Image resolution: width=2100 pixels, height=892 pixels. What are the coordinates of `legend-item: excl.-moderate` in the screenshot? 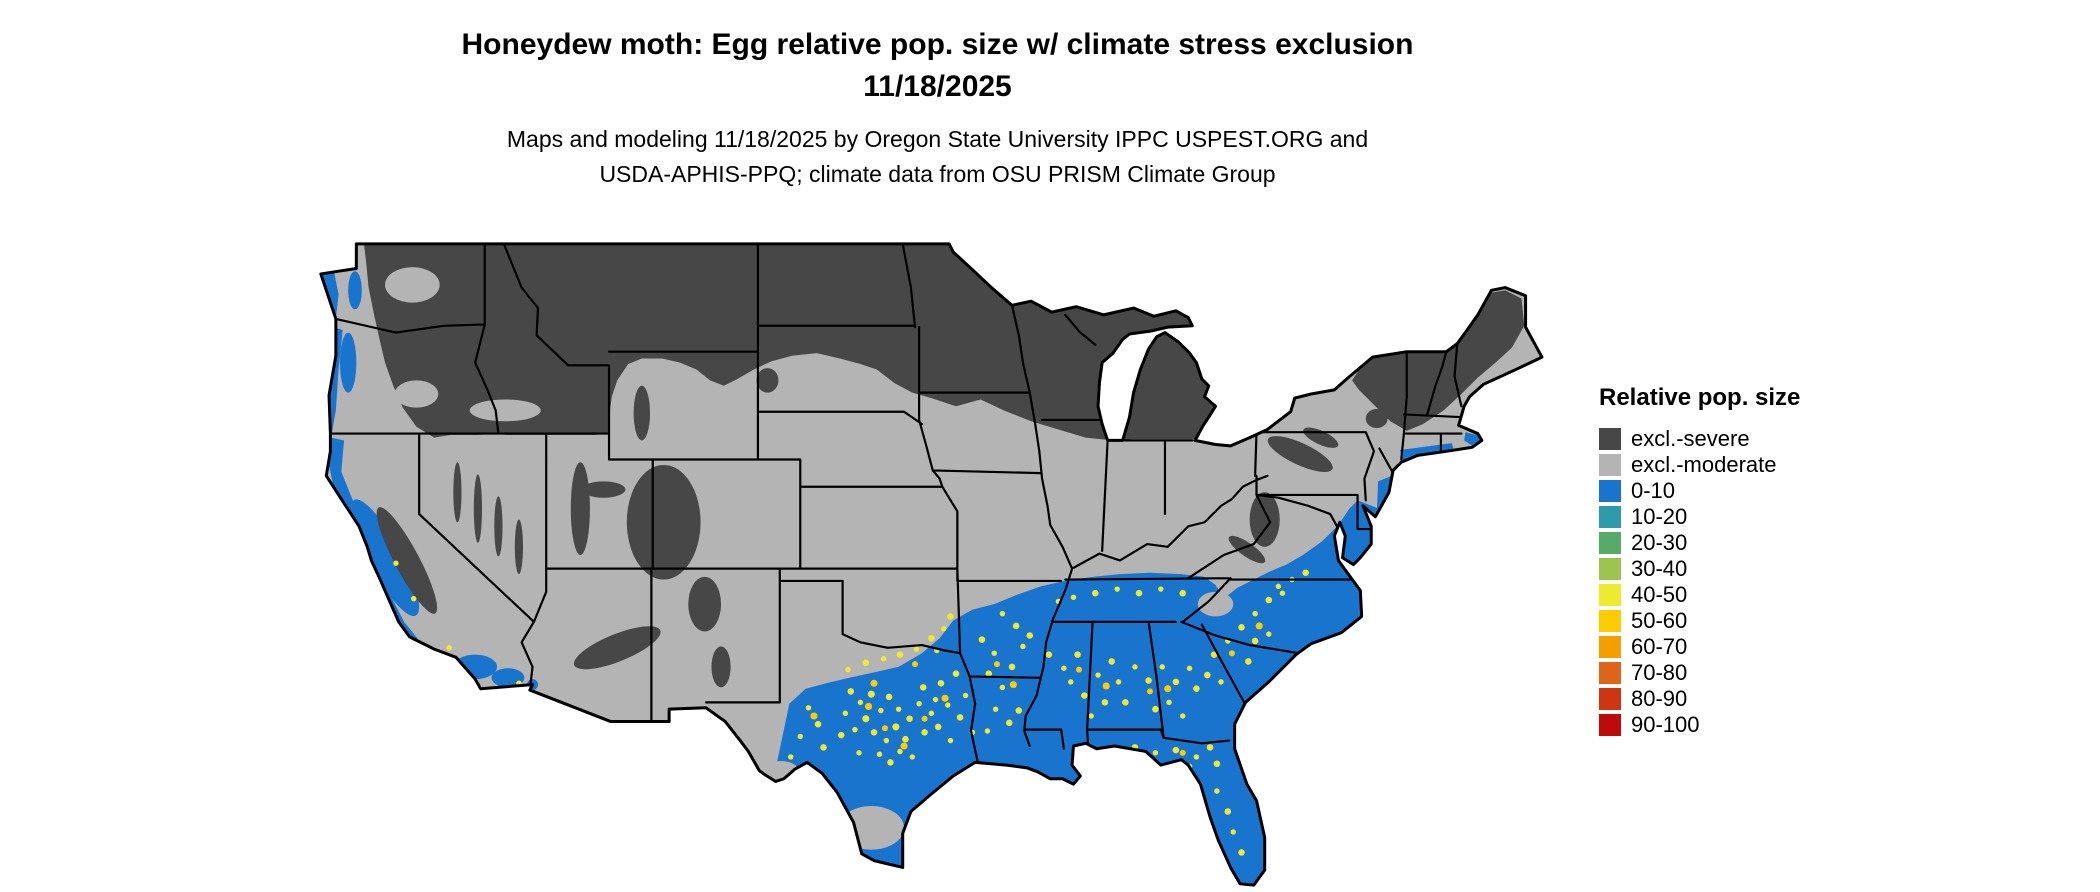 It's located at (1699, 465).